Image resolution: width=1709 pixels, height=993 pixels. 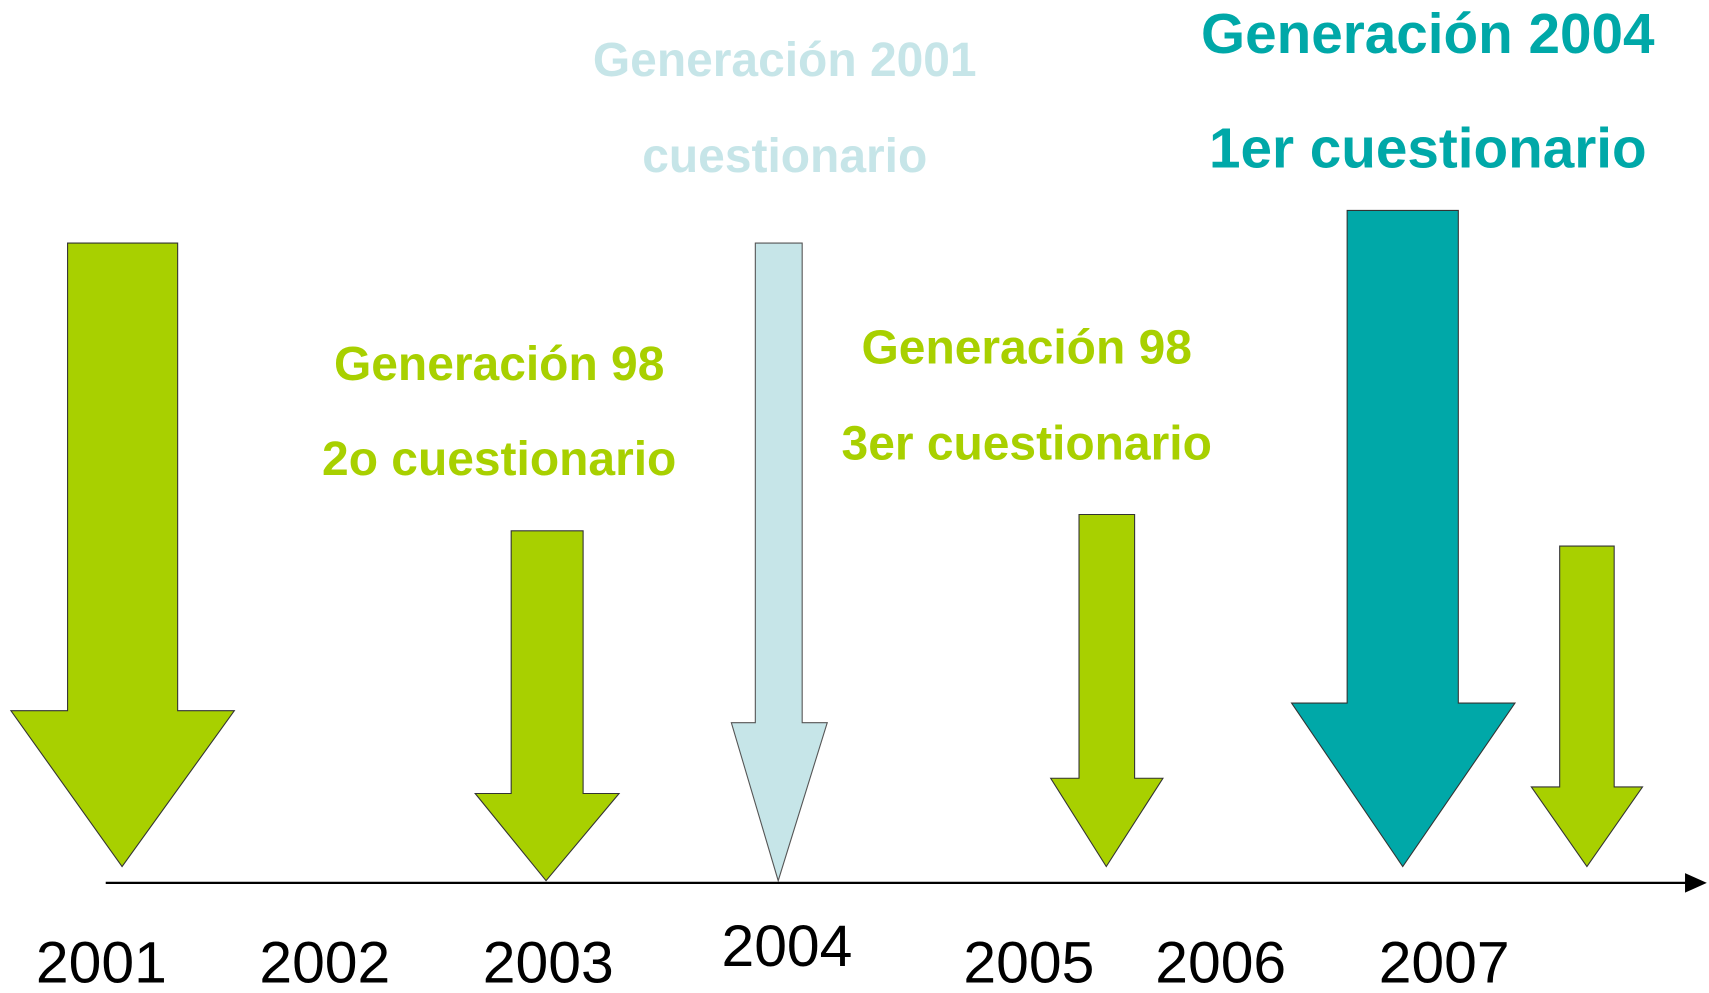 I want to click on year-label: 2003, so click(x=548, y=961).